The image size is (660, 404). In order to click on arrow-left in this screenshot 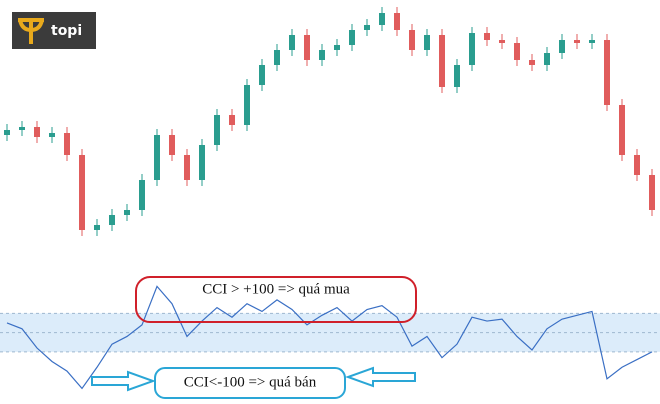, I will do `click(380, 377)`.